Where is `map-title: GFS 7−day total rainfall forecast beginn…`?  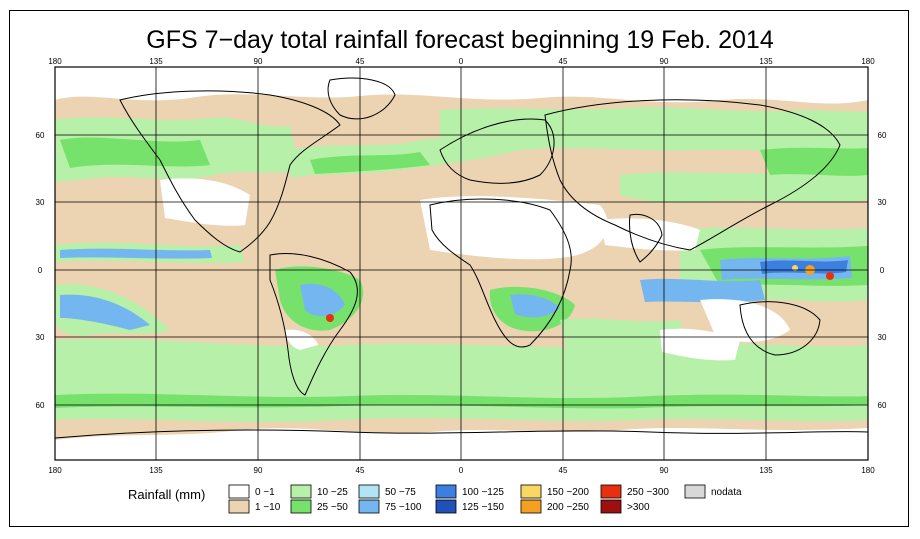 map-title: GFS 7−day total rainfall forecast beginn… is located at coordinates (460, 40).